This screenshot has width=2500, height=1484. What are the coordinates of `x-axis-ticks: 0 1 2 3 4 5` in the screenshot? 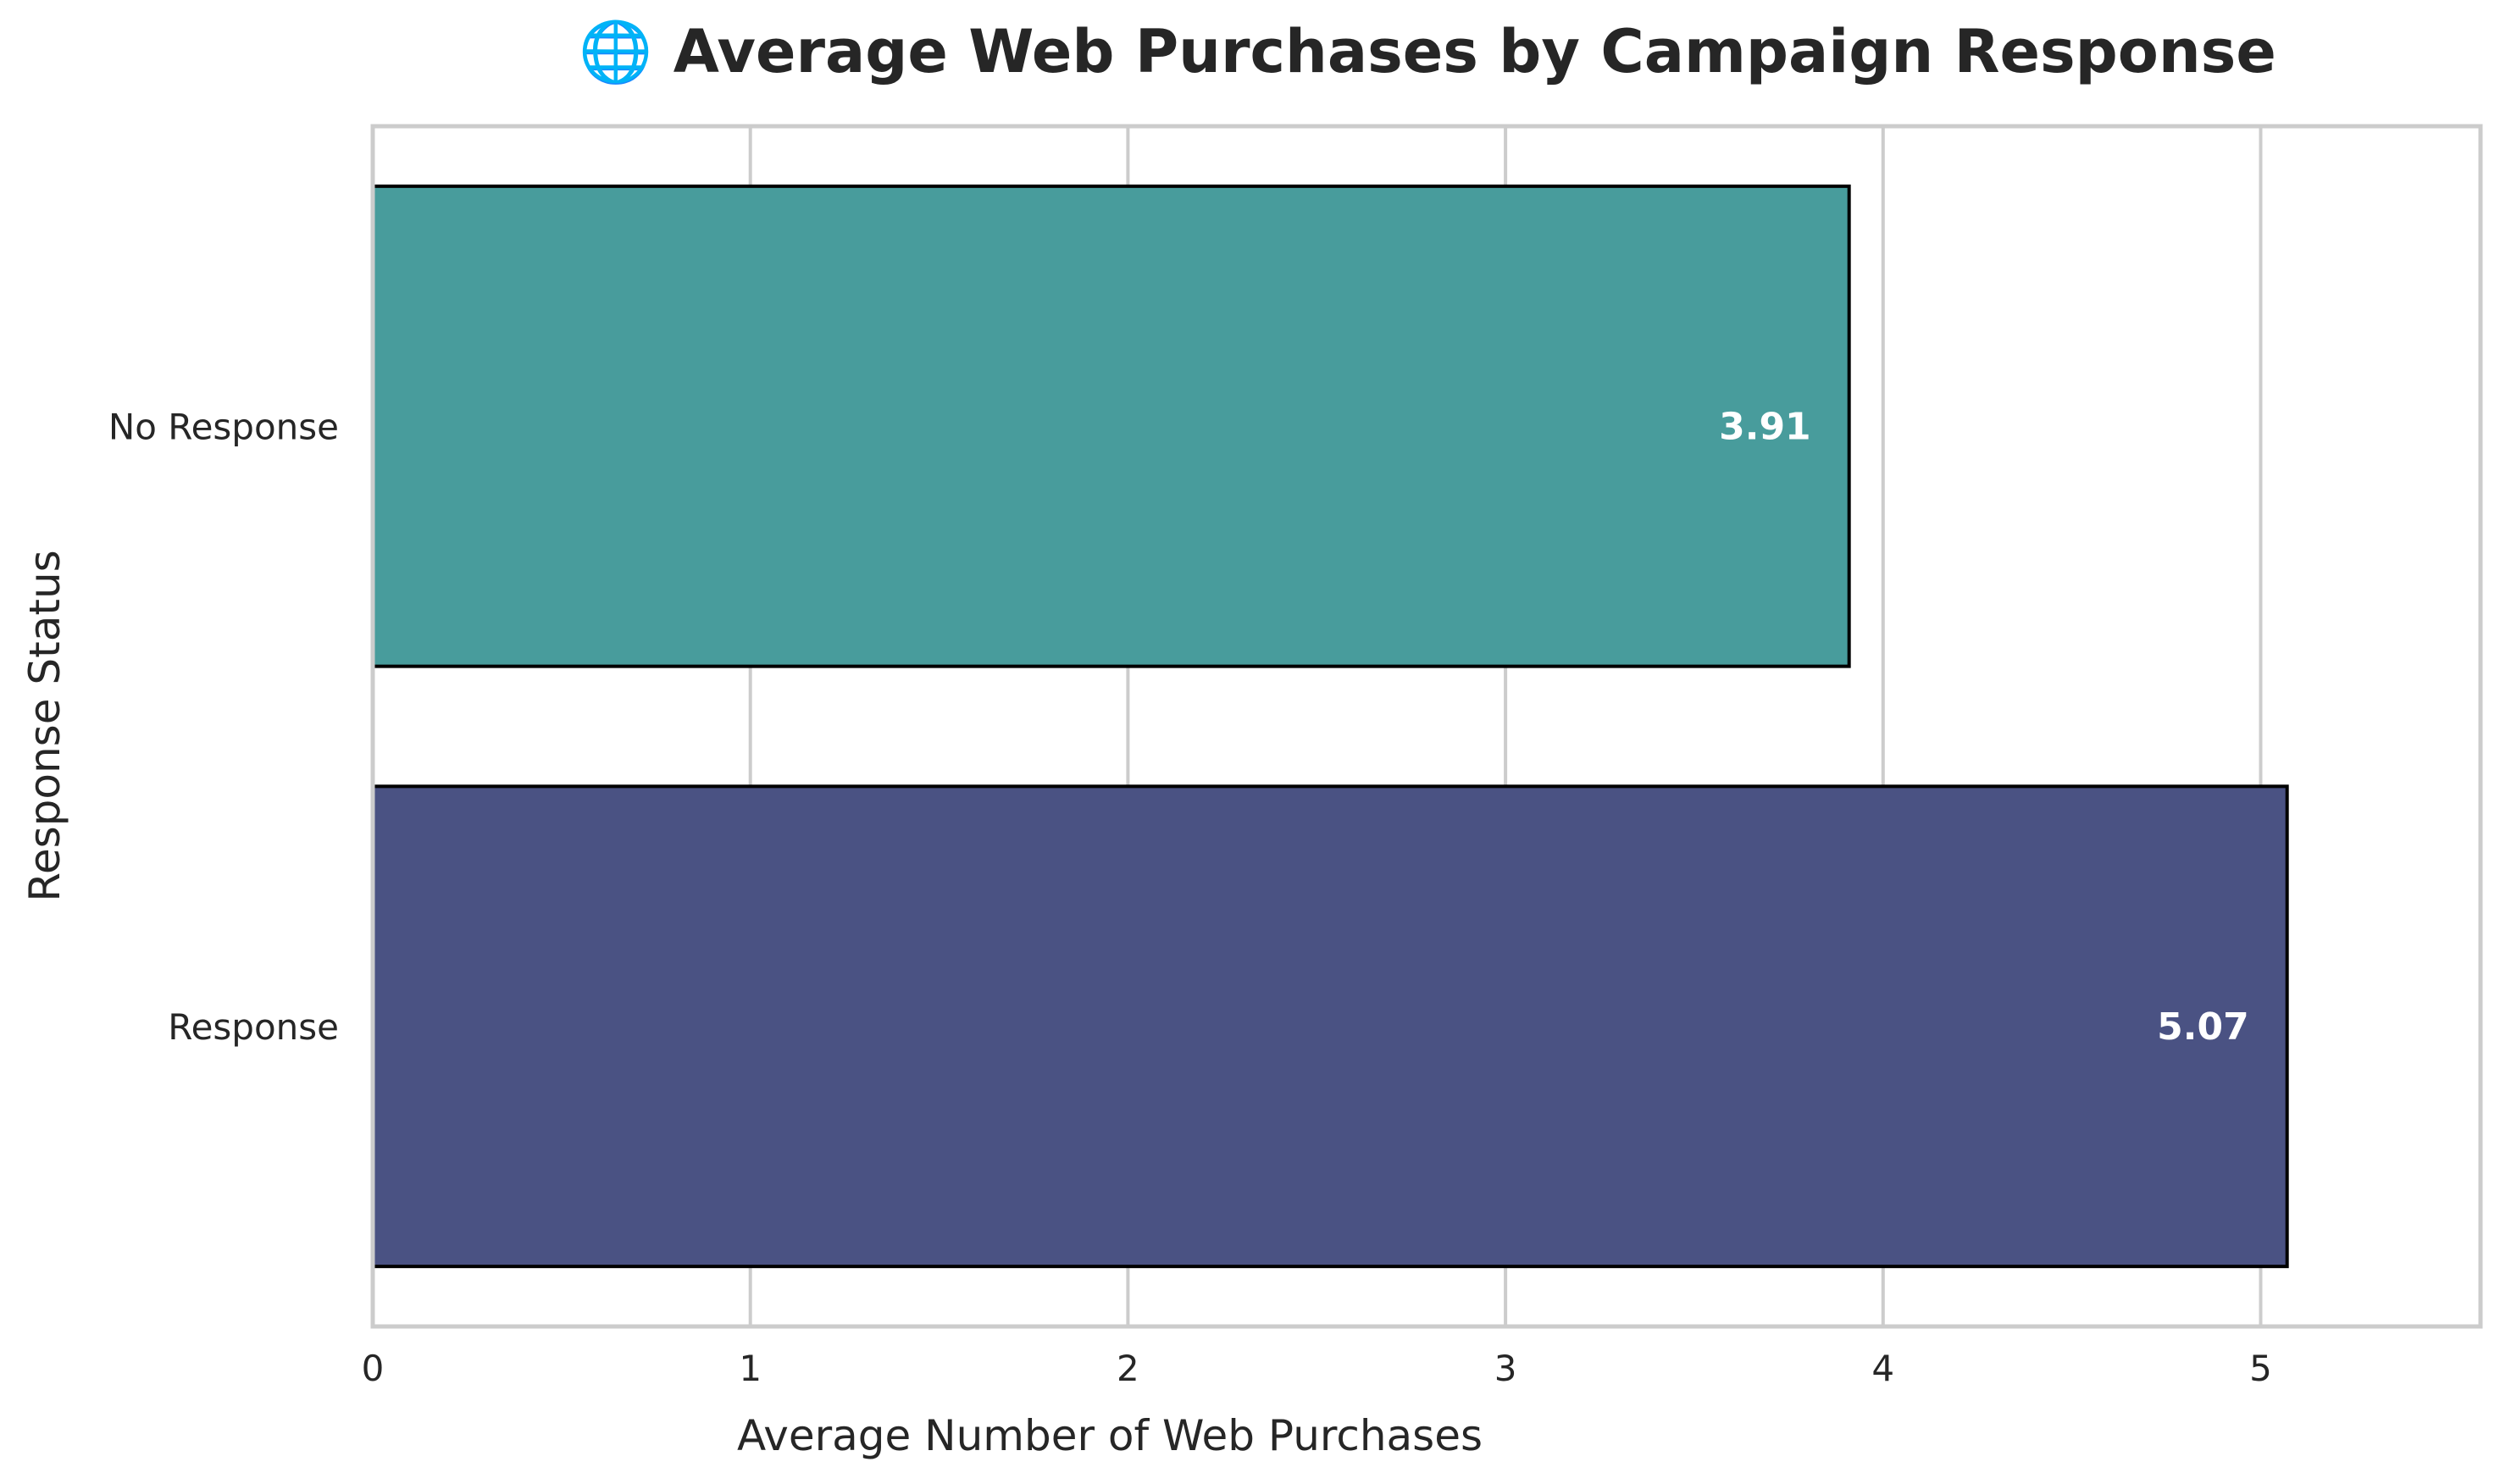 It's located at (1317, 1368).